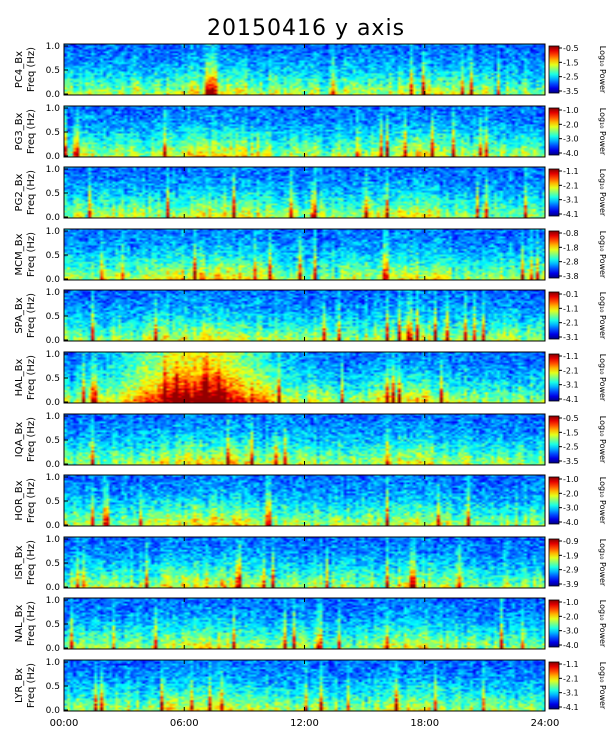  What do you see at coordinates (304, 562) in the screenshot?
I see `spectrogram-image-isr` at bounding box center [304, 562].